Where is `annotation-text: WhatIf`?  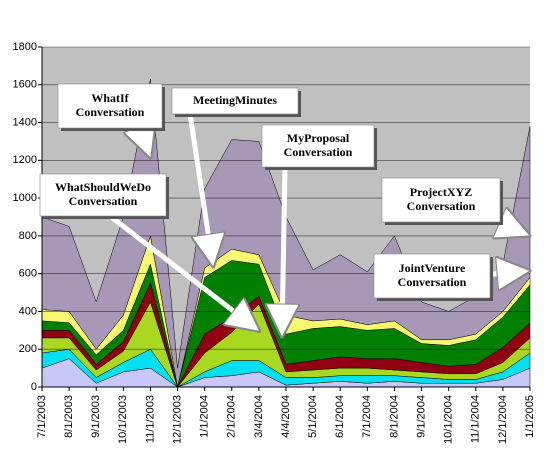
annotation-text: WhatIf is located at coordinates (110, 98).